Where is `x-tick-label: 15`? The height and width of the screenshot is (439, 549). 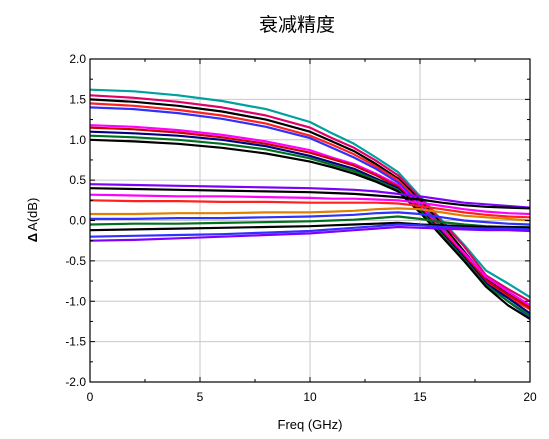 x-tick-label: 15 is located at coordinates (420, 397).